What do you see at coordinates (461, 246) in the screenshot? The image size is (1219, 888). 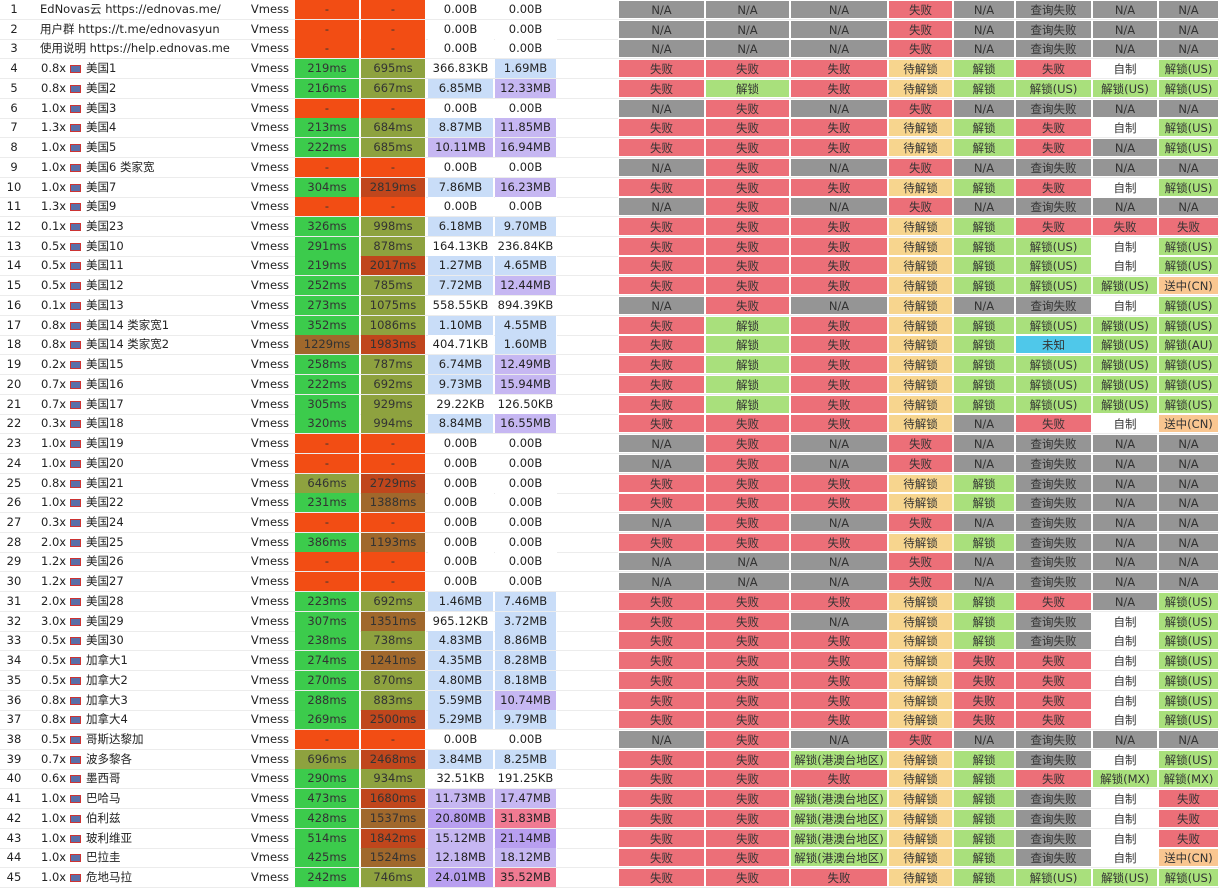 I see `speed: 164.13KB` at bounding box center [461, 246].